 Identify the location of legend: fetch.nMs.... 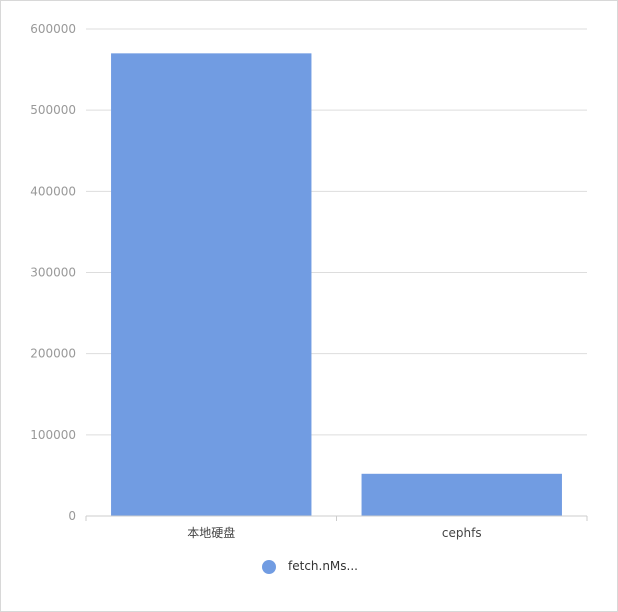
(310, 566).